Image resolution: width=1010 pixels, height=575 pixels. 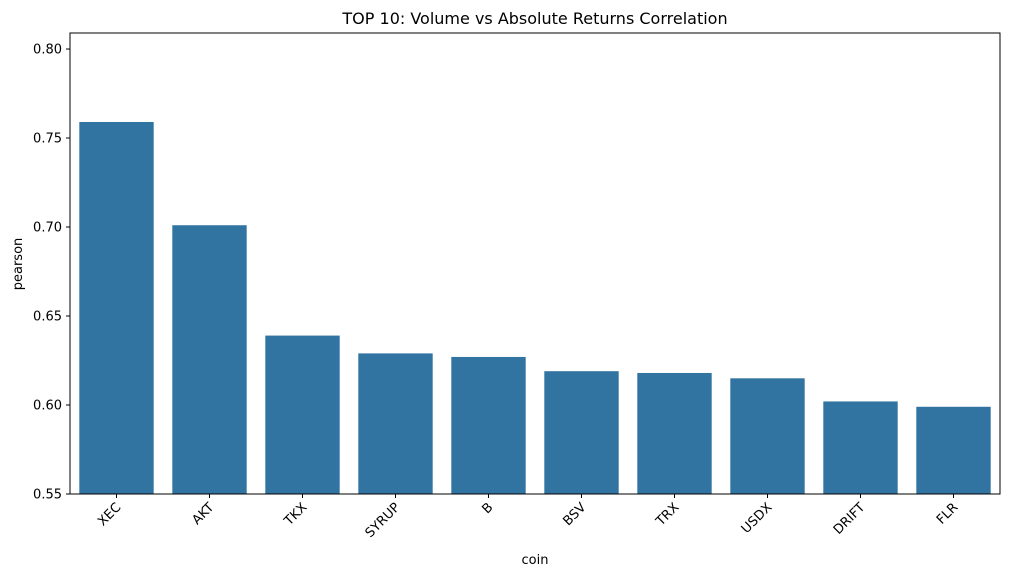 What do you see at coordinates (953, 450) in the screenshot?
I see `bar-flr` at bounding box center [953, 450].